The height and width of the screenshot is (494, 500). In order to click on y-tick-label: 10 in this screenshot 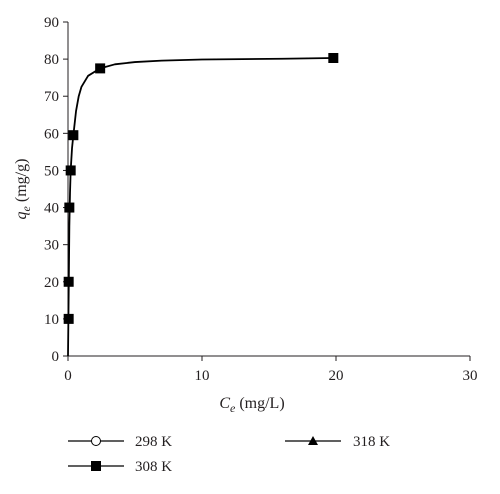, I will do `click(51, 320)`.